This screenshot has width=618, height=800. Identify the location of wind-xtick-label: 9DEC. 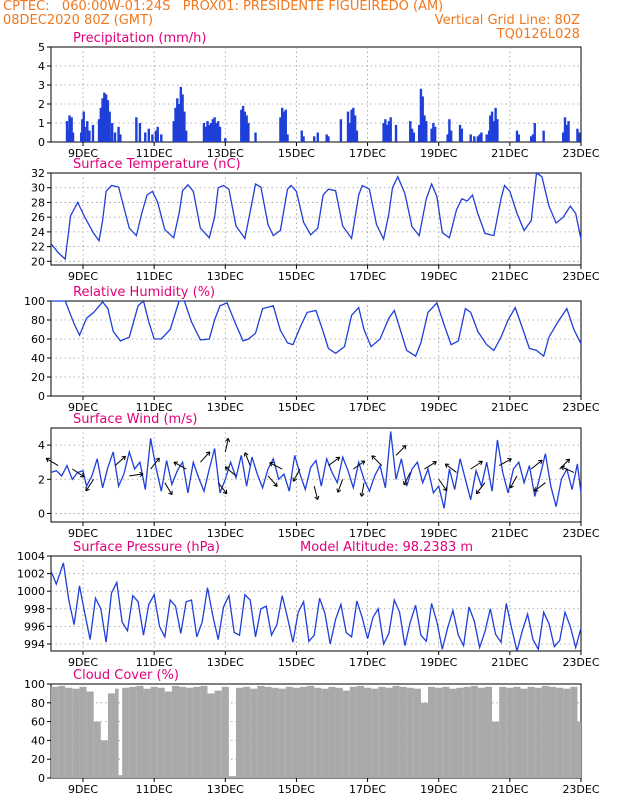
(83, 533).